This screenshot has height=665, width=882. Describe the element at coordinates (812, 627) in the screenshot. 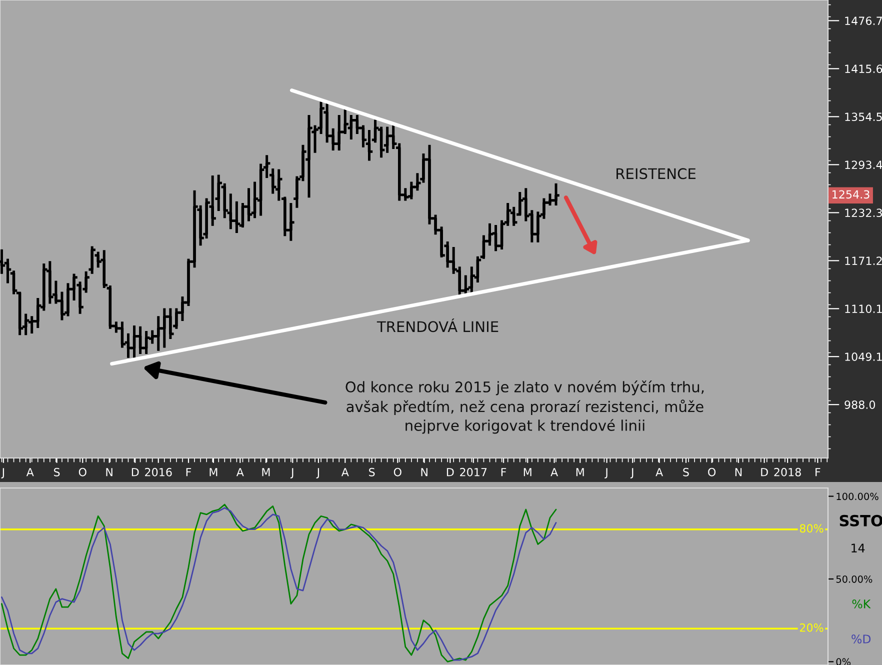

I see `ref-line-label: 20%` at that location.